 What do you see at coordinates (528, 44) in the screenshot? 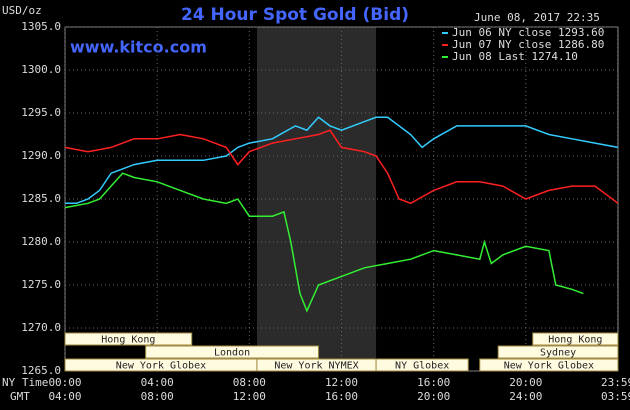
I see `legend-label: Jun 07 NY close 1286.80` at bounding box center [528, 44].